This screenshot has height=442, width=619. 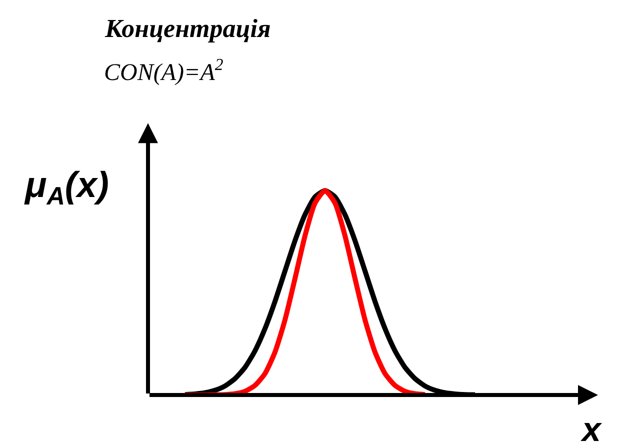 What do you see at coordinates (591, 426) in the screenshot?
I see `x-axis-title: x` at bounding box center [591, 426].